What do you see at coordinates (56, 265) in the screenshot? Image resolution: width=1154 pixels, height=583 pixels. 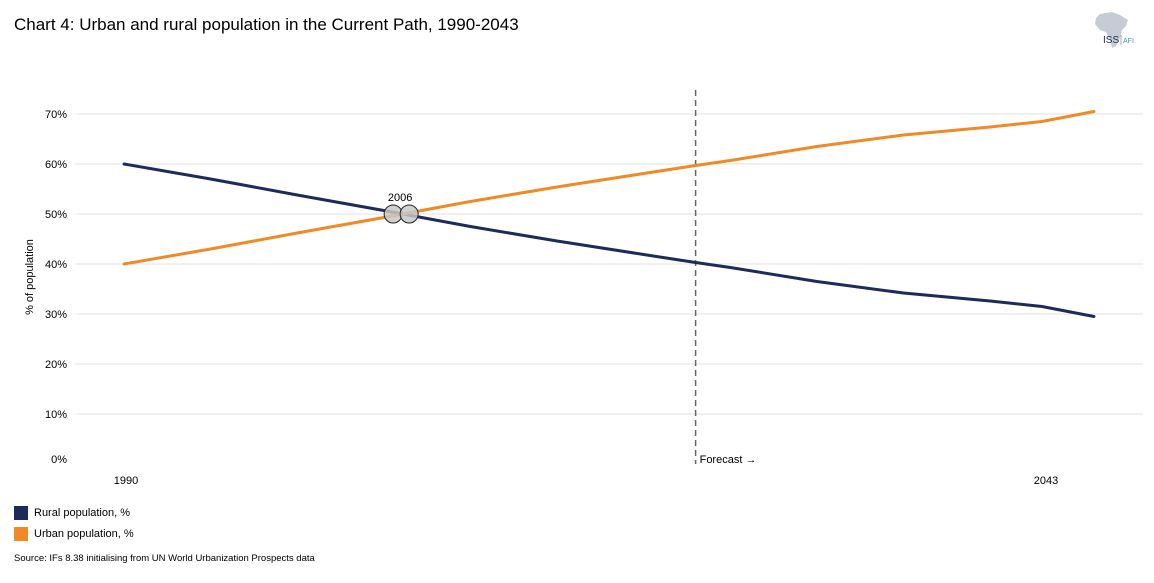 I see `y-tick-label: 40%` at bounding box center [56, 265].